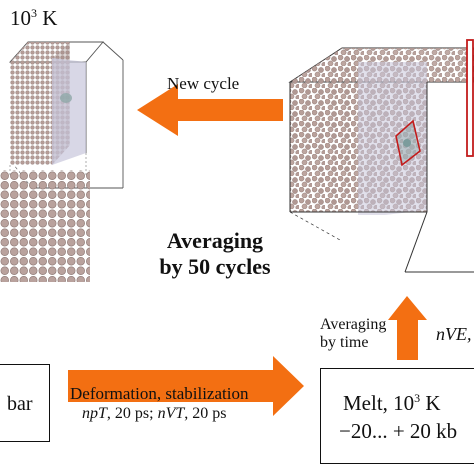 The width and height of the screenshot is (474, 474). I want to click on time-average-arrow, so click(407, 328).